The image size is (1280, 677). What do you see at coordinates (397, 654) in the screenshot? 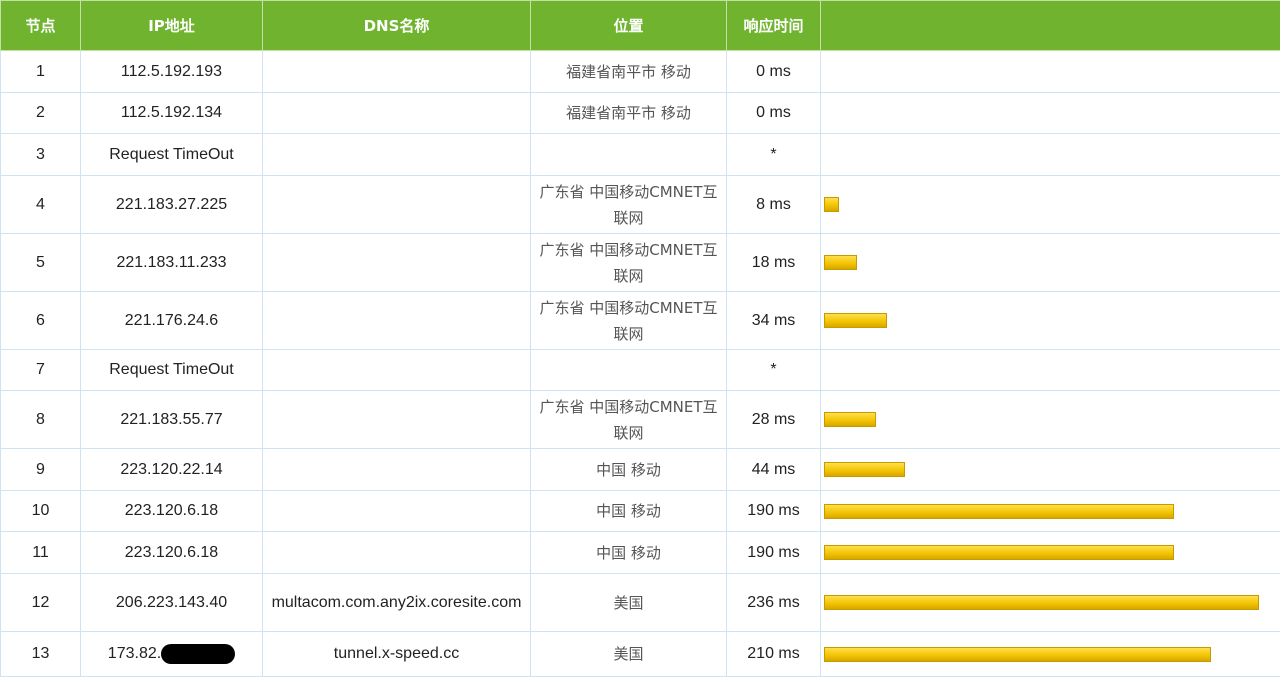
I see `dns-cell: tunnel.x-speed.cc` at bounding box center [397, 654].